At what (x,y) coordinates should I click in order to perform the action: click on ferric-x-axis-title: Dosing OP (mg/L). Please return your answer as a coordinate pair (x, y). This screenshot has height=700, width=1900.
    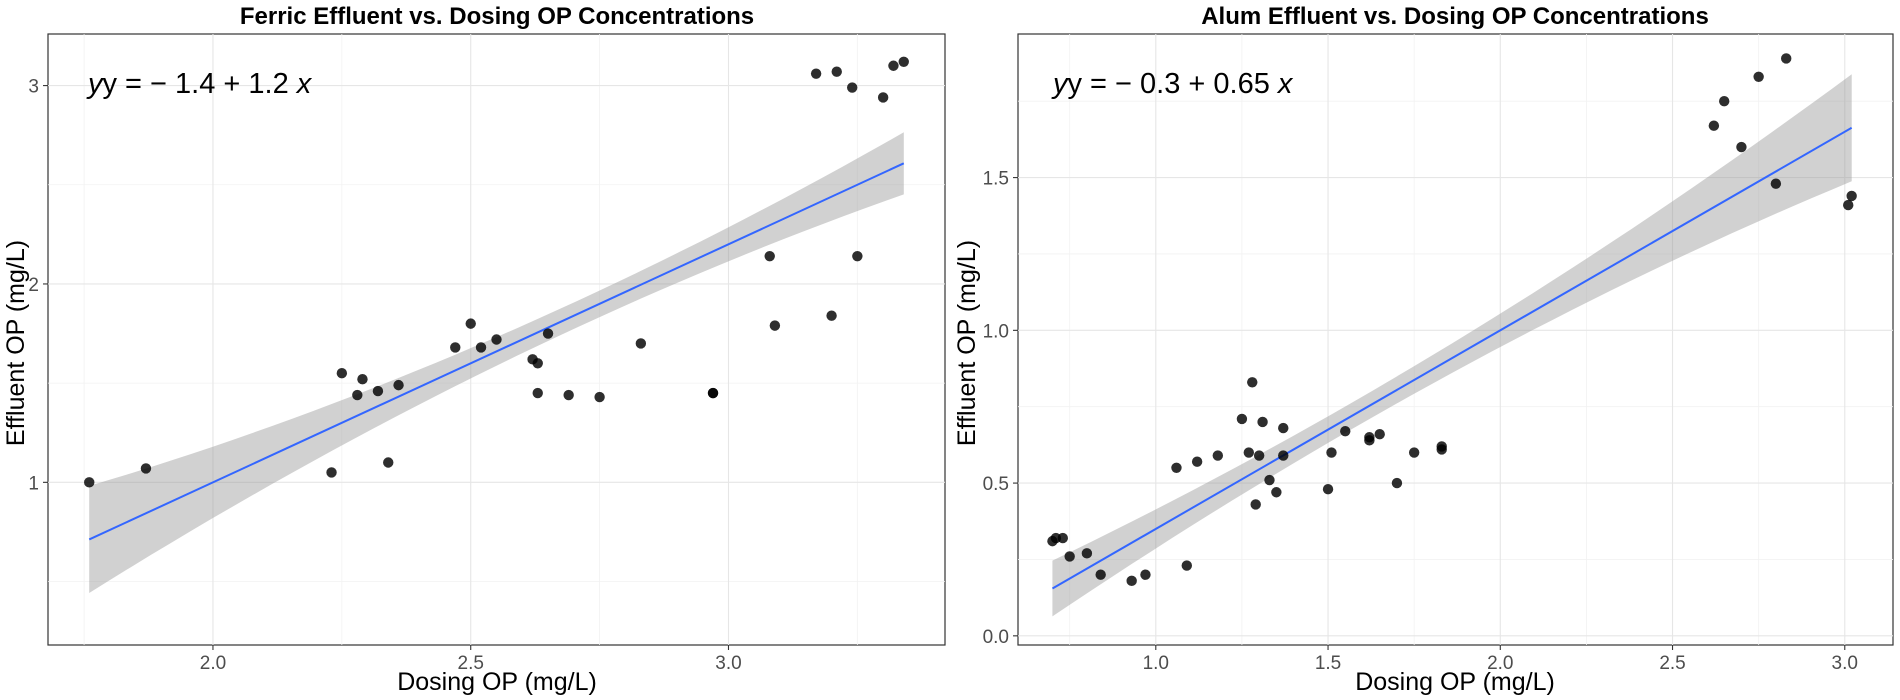
    Looking at the image, I should click on (497, 682).